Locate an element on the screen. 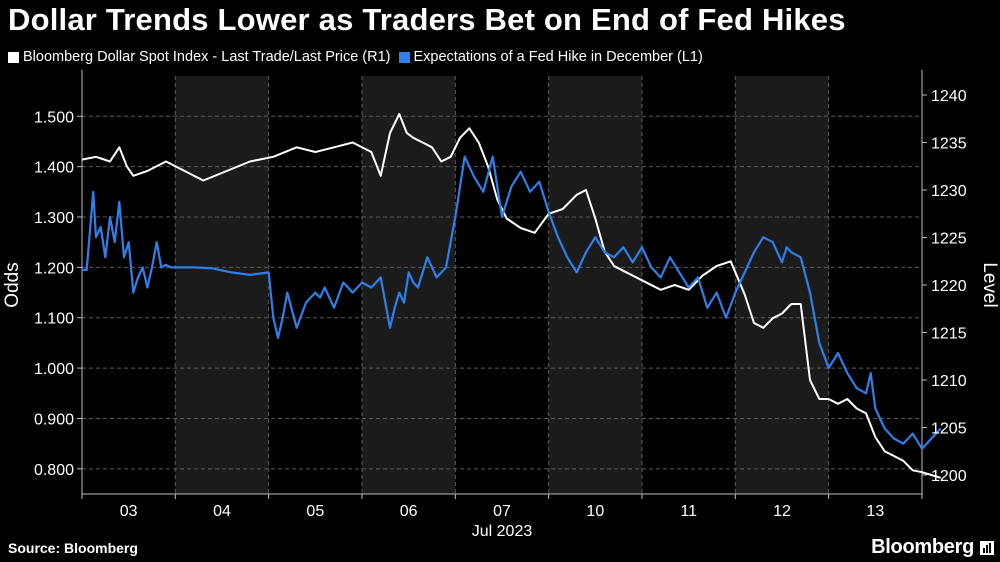 This screenshot has width=1000, height=562. right-tick-label: 1225 is located at coordinates (949, 239).